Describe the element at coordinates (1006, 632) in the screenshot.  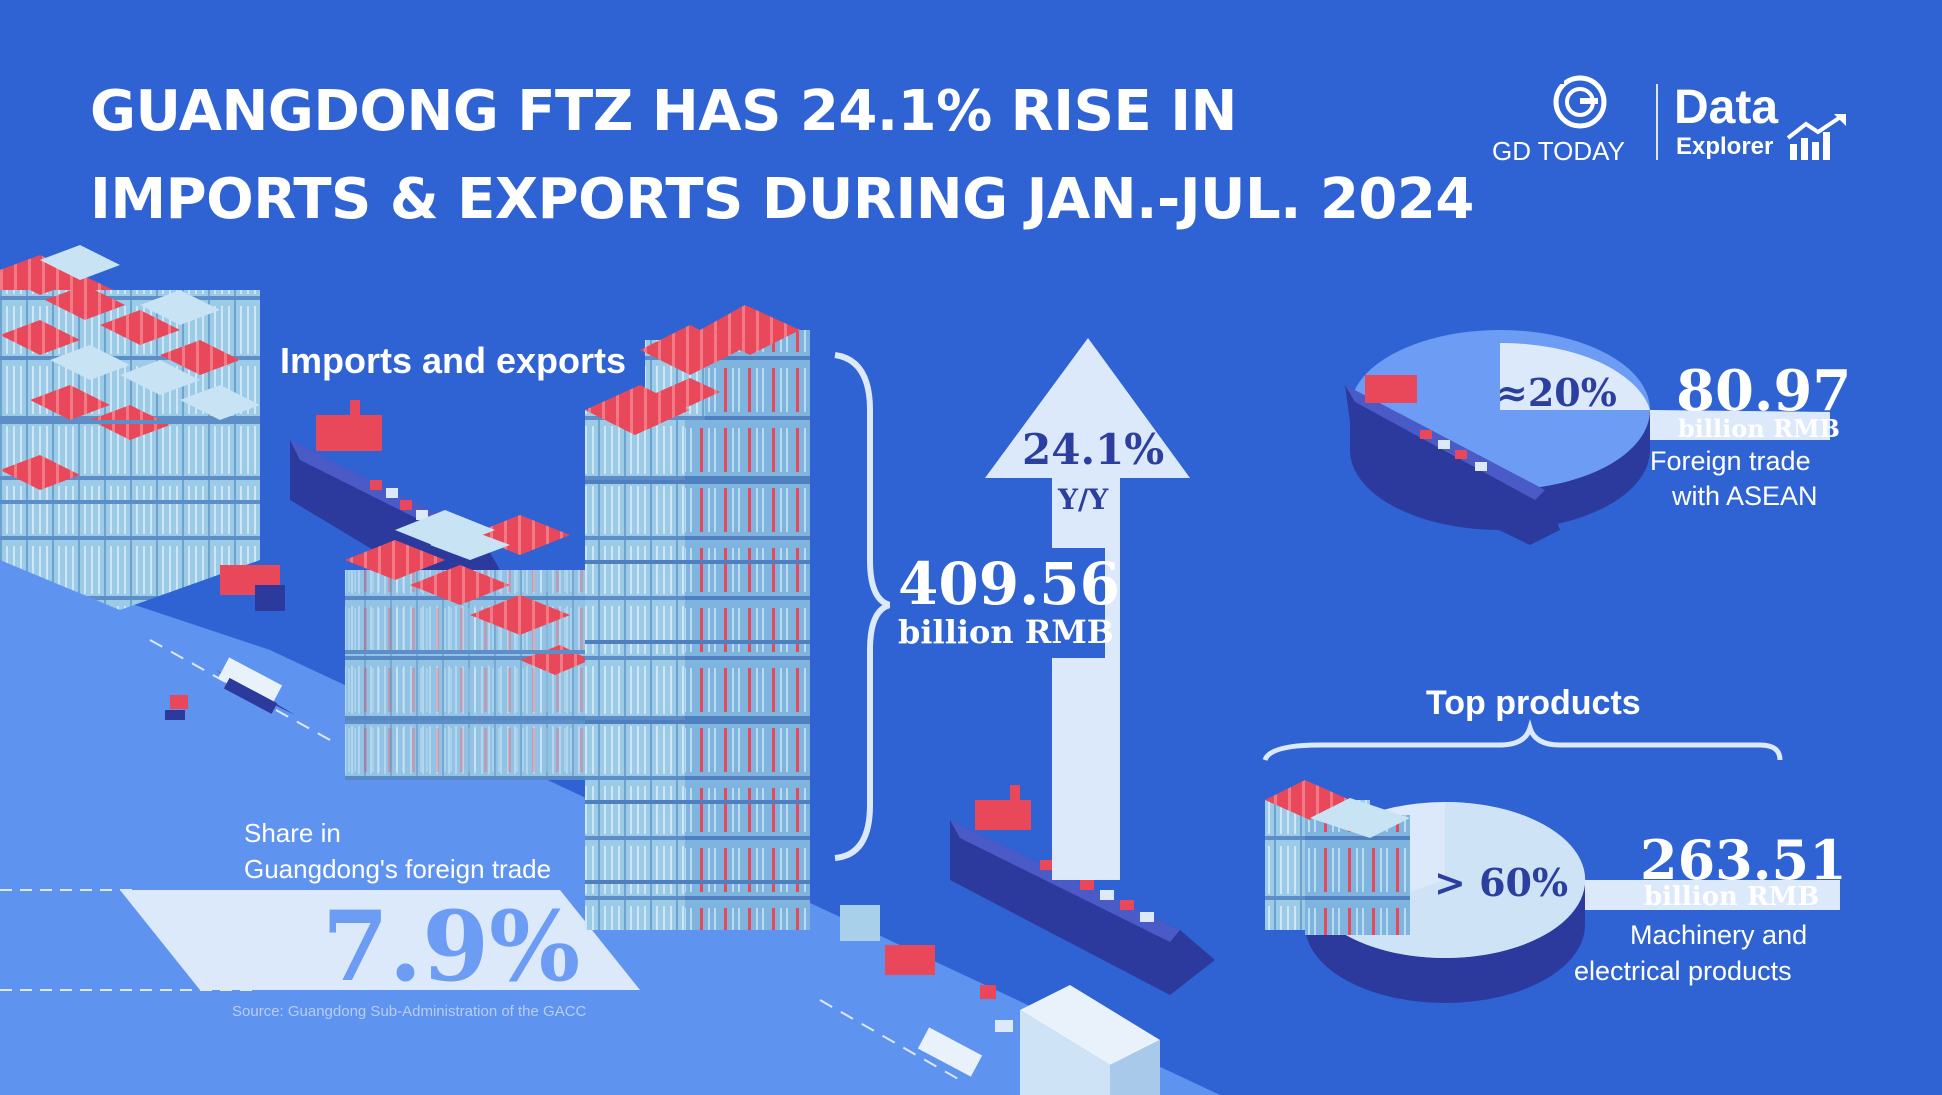
I see `imports-exports-unit: billion RMB` at that location.